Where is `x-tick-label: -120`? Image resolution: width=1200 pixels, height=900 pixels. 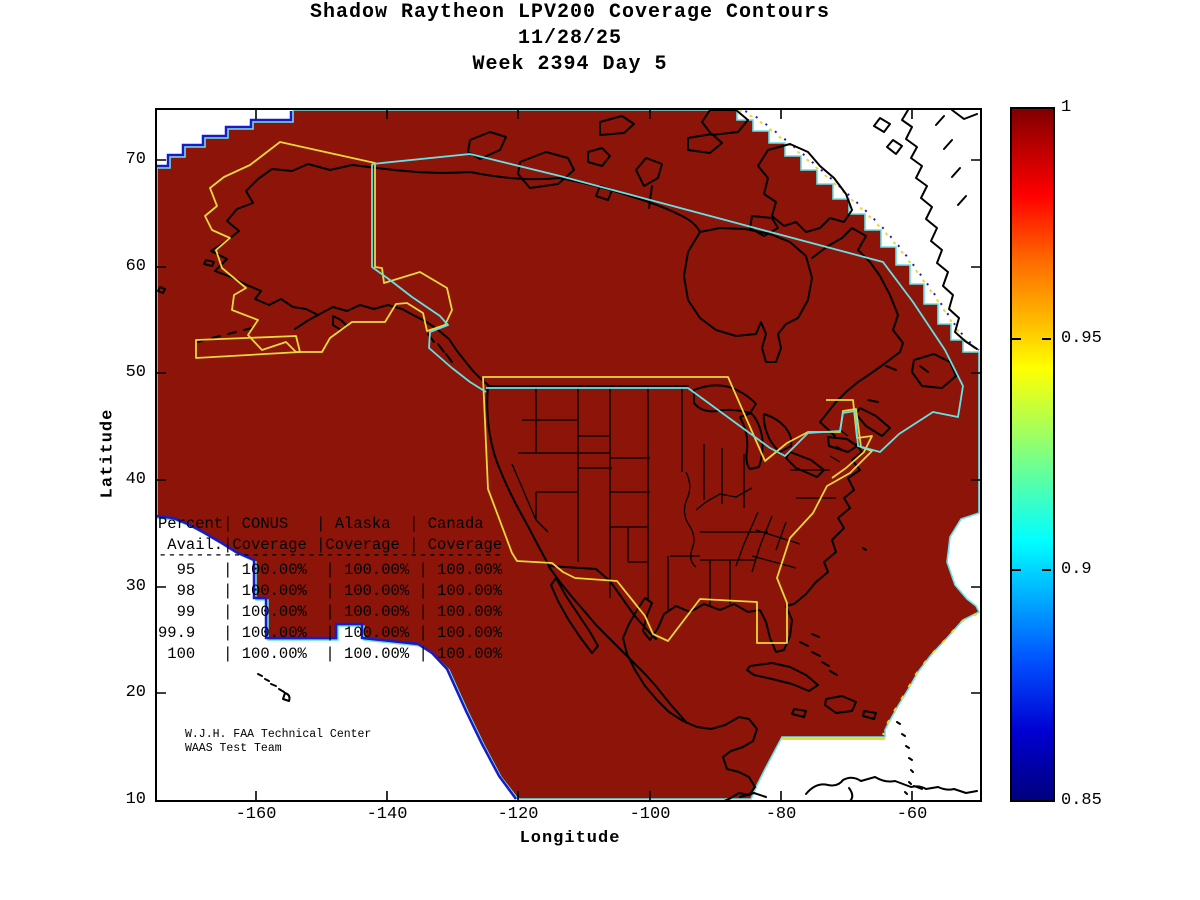
x-tick-label: -120 is located at coordinates (518, 814).